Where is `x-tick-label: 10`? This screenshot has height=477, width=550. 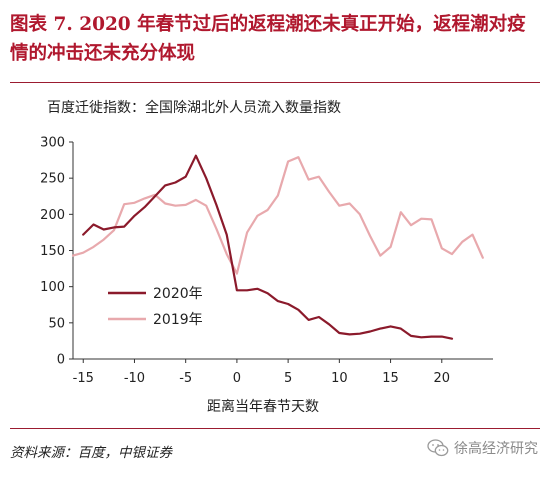 x-tick-label: 10 is located at coordinates (339, 378).